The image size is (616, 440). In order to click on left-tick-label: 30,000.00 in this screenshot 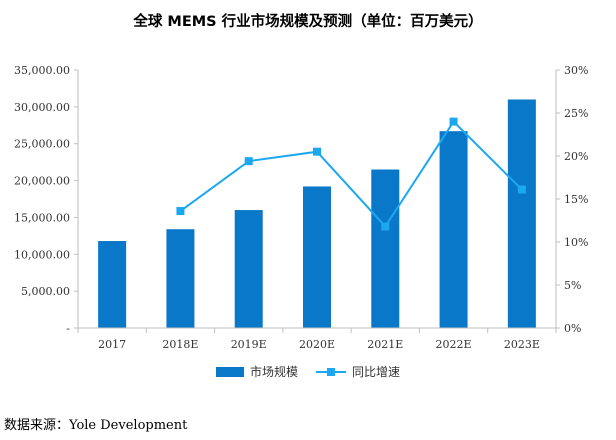, I will do `click(42, 107)`.